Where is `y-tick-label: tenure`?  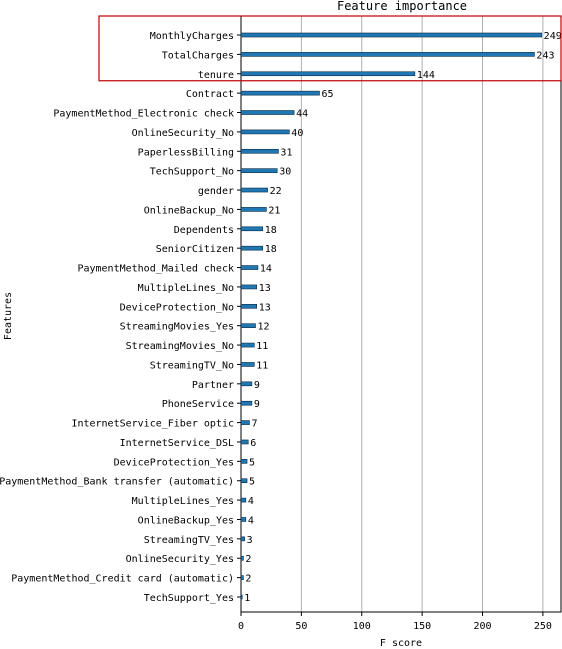
y-tick-label: tenure is located at coordinates (216, 75).